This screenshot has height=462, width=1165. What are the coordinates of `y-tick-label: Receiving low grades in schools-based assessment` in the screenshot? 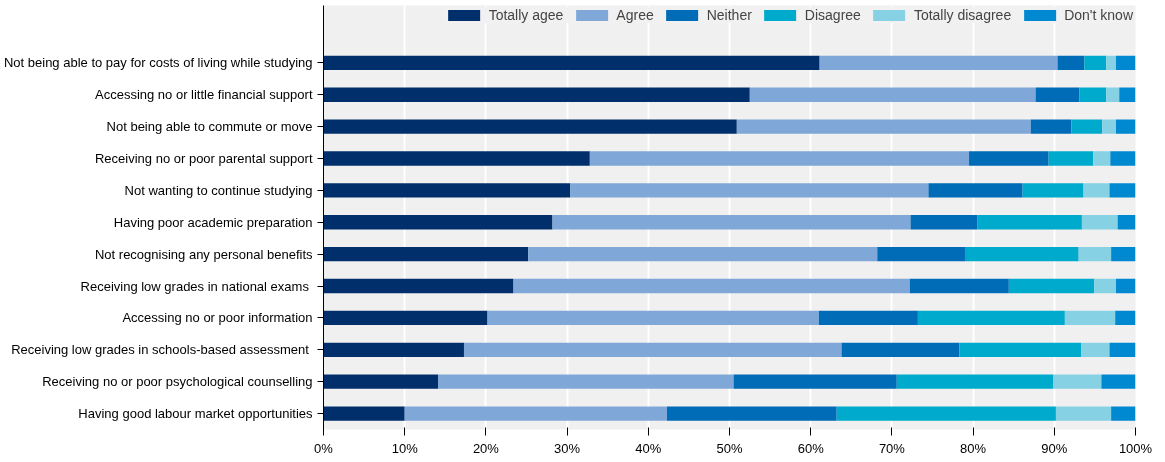 It's located at (160, 350).